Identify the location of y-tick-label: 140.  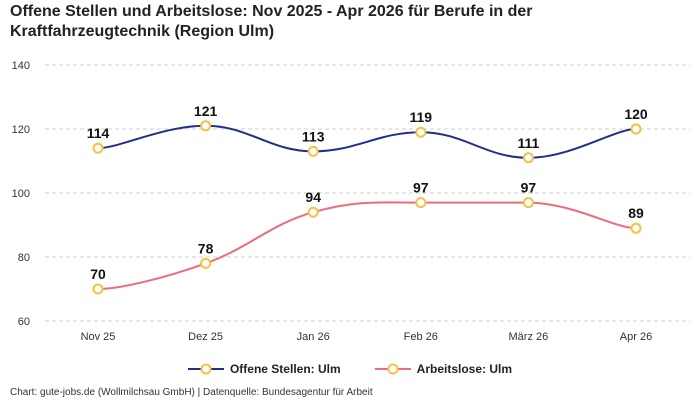
(21, 66).